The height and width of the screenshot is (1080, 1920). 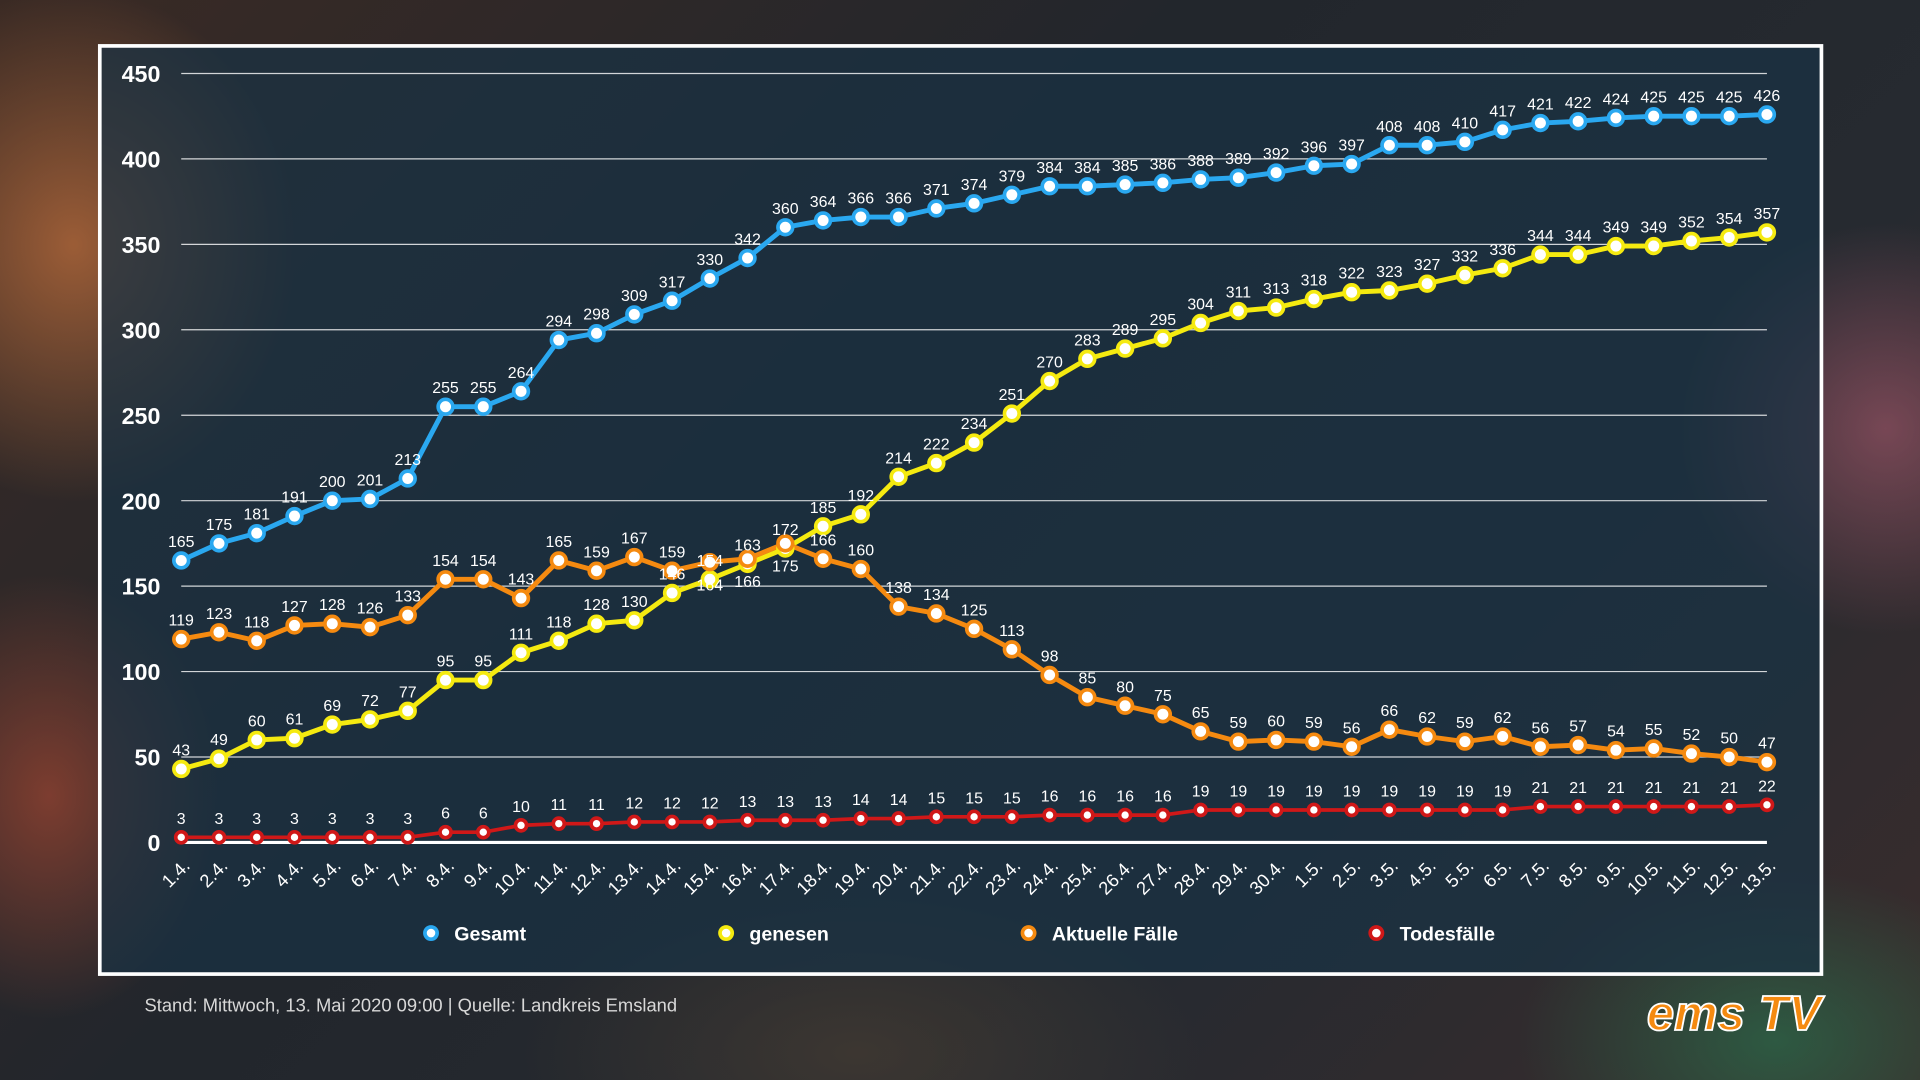 What do you see at coordinates (1012, 176) in the screenshot?
I see `data-label: 379` at bounding box center [1012, 176].